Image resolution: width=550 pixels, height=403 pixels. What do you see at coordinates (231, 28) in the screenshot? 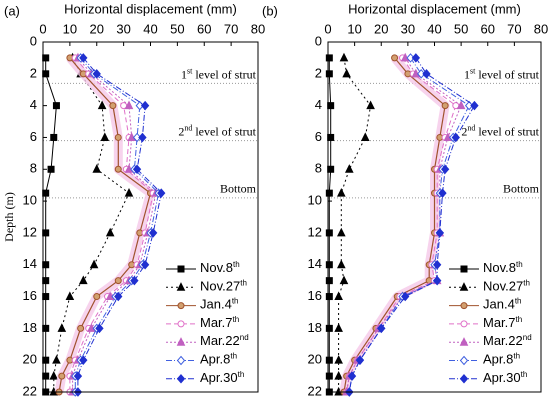
I see `x-tick-label: 70` at bounding box center [231, 28].